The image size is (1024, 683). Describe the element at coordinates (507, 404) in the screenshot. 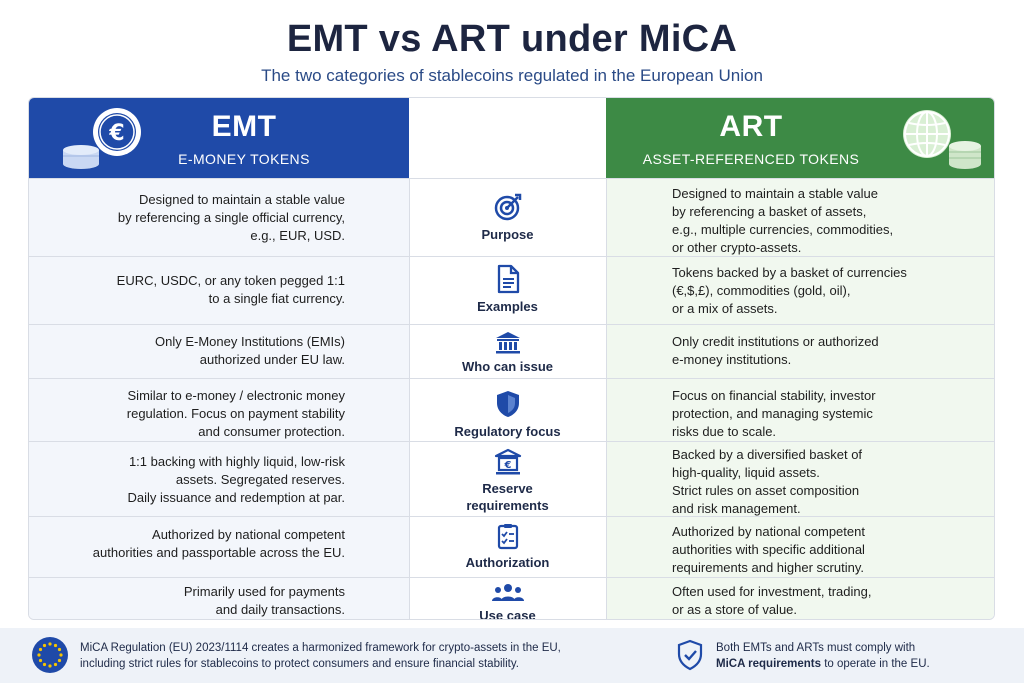

I see `shield-icon` at that location.